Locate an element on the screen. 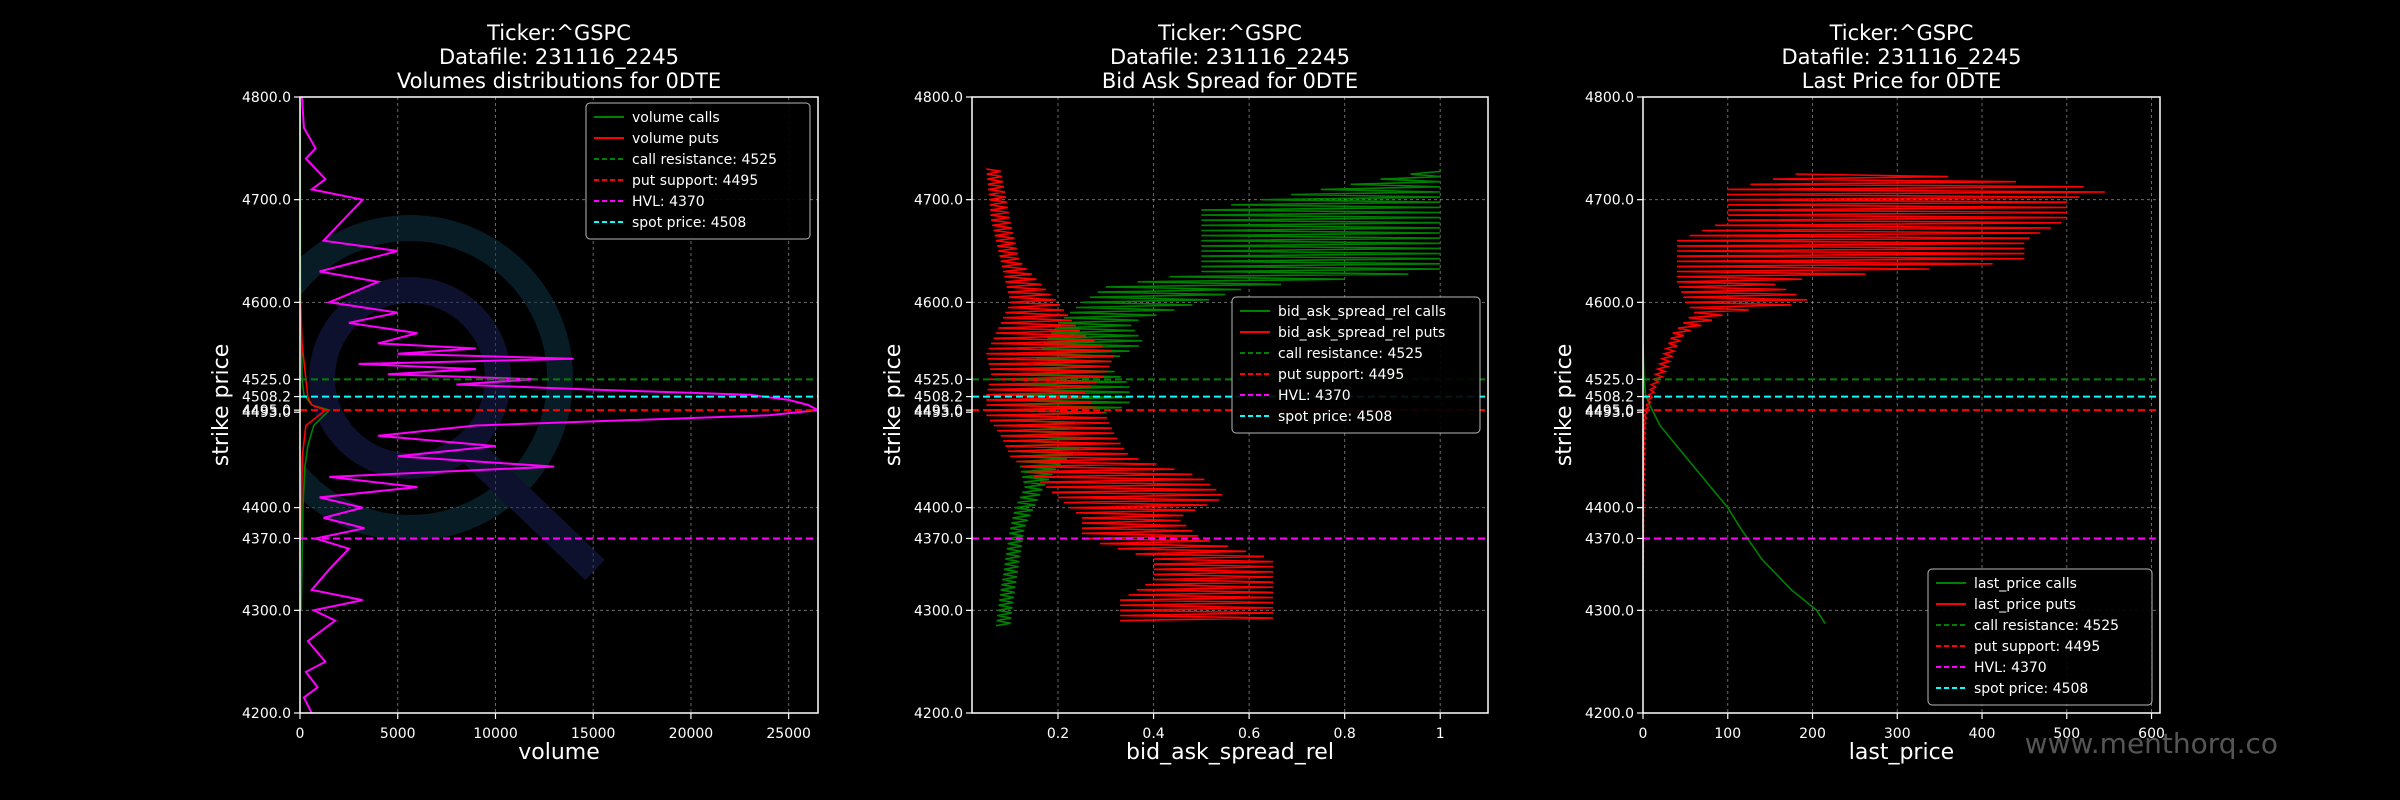 The width and height of the screenshot is (2400, 800). x-tick-label: 600 is located at coordinates (2151, 734).